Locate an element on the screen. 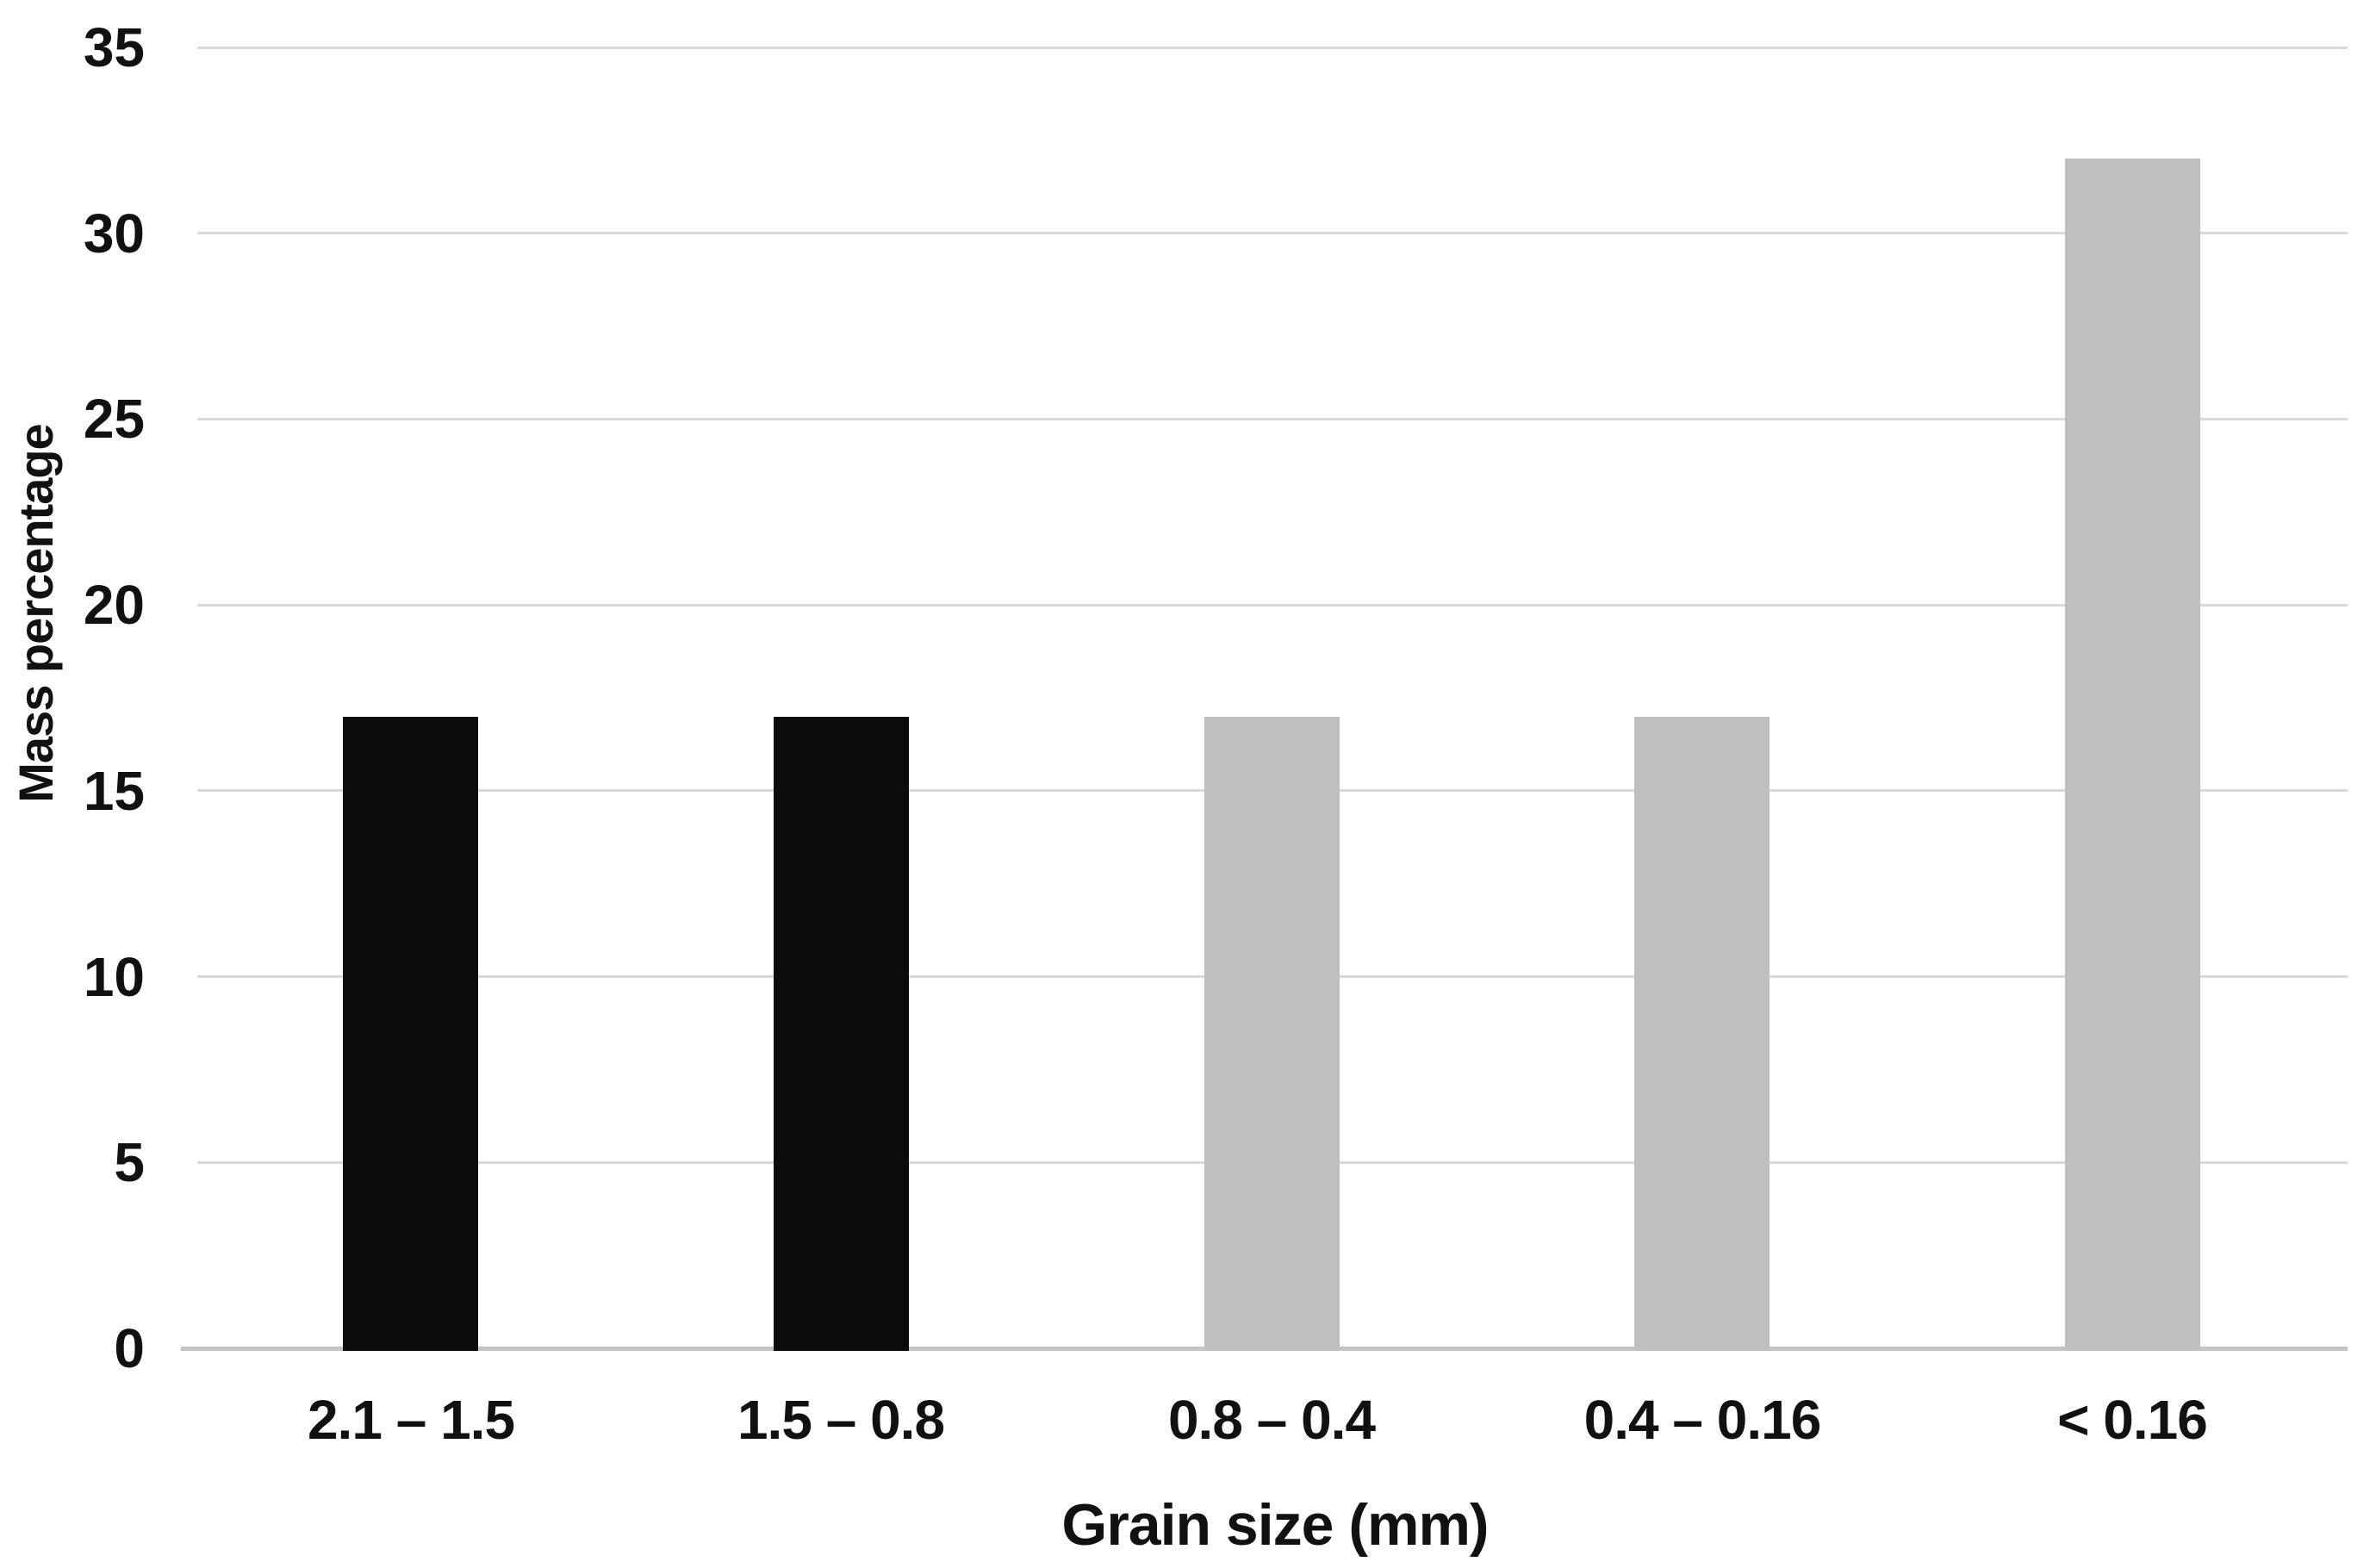  y-axis-title: Mass percentage is located at coordinates (36, 614).